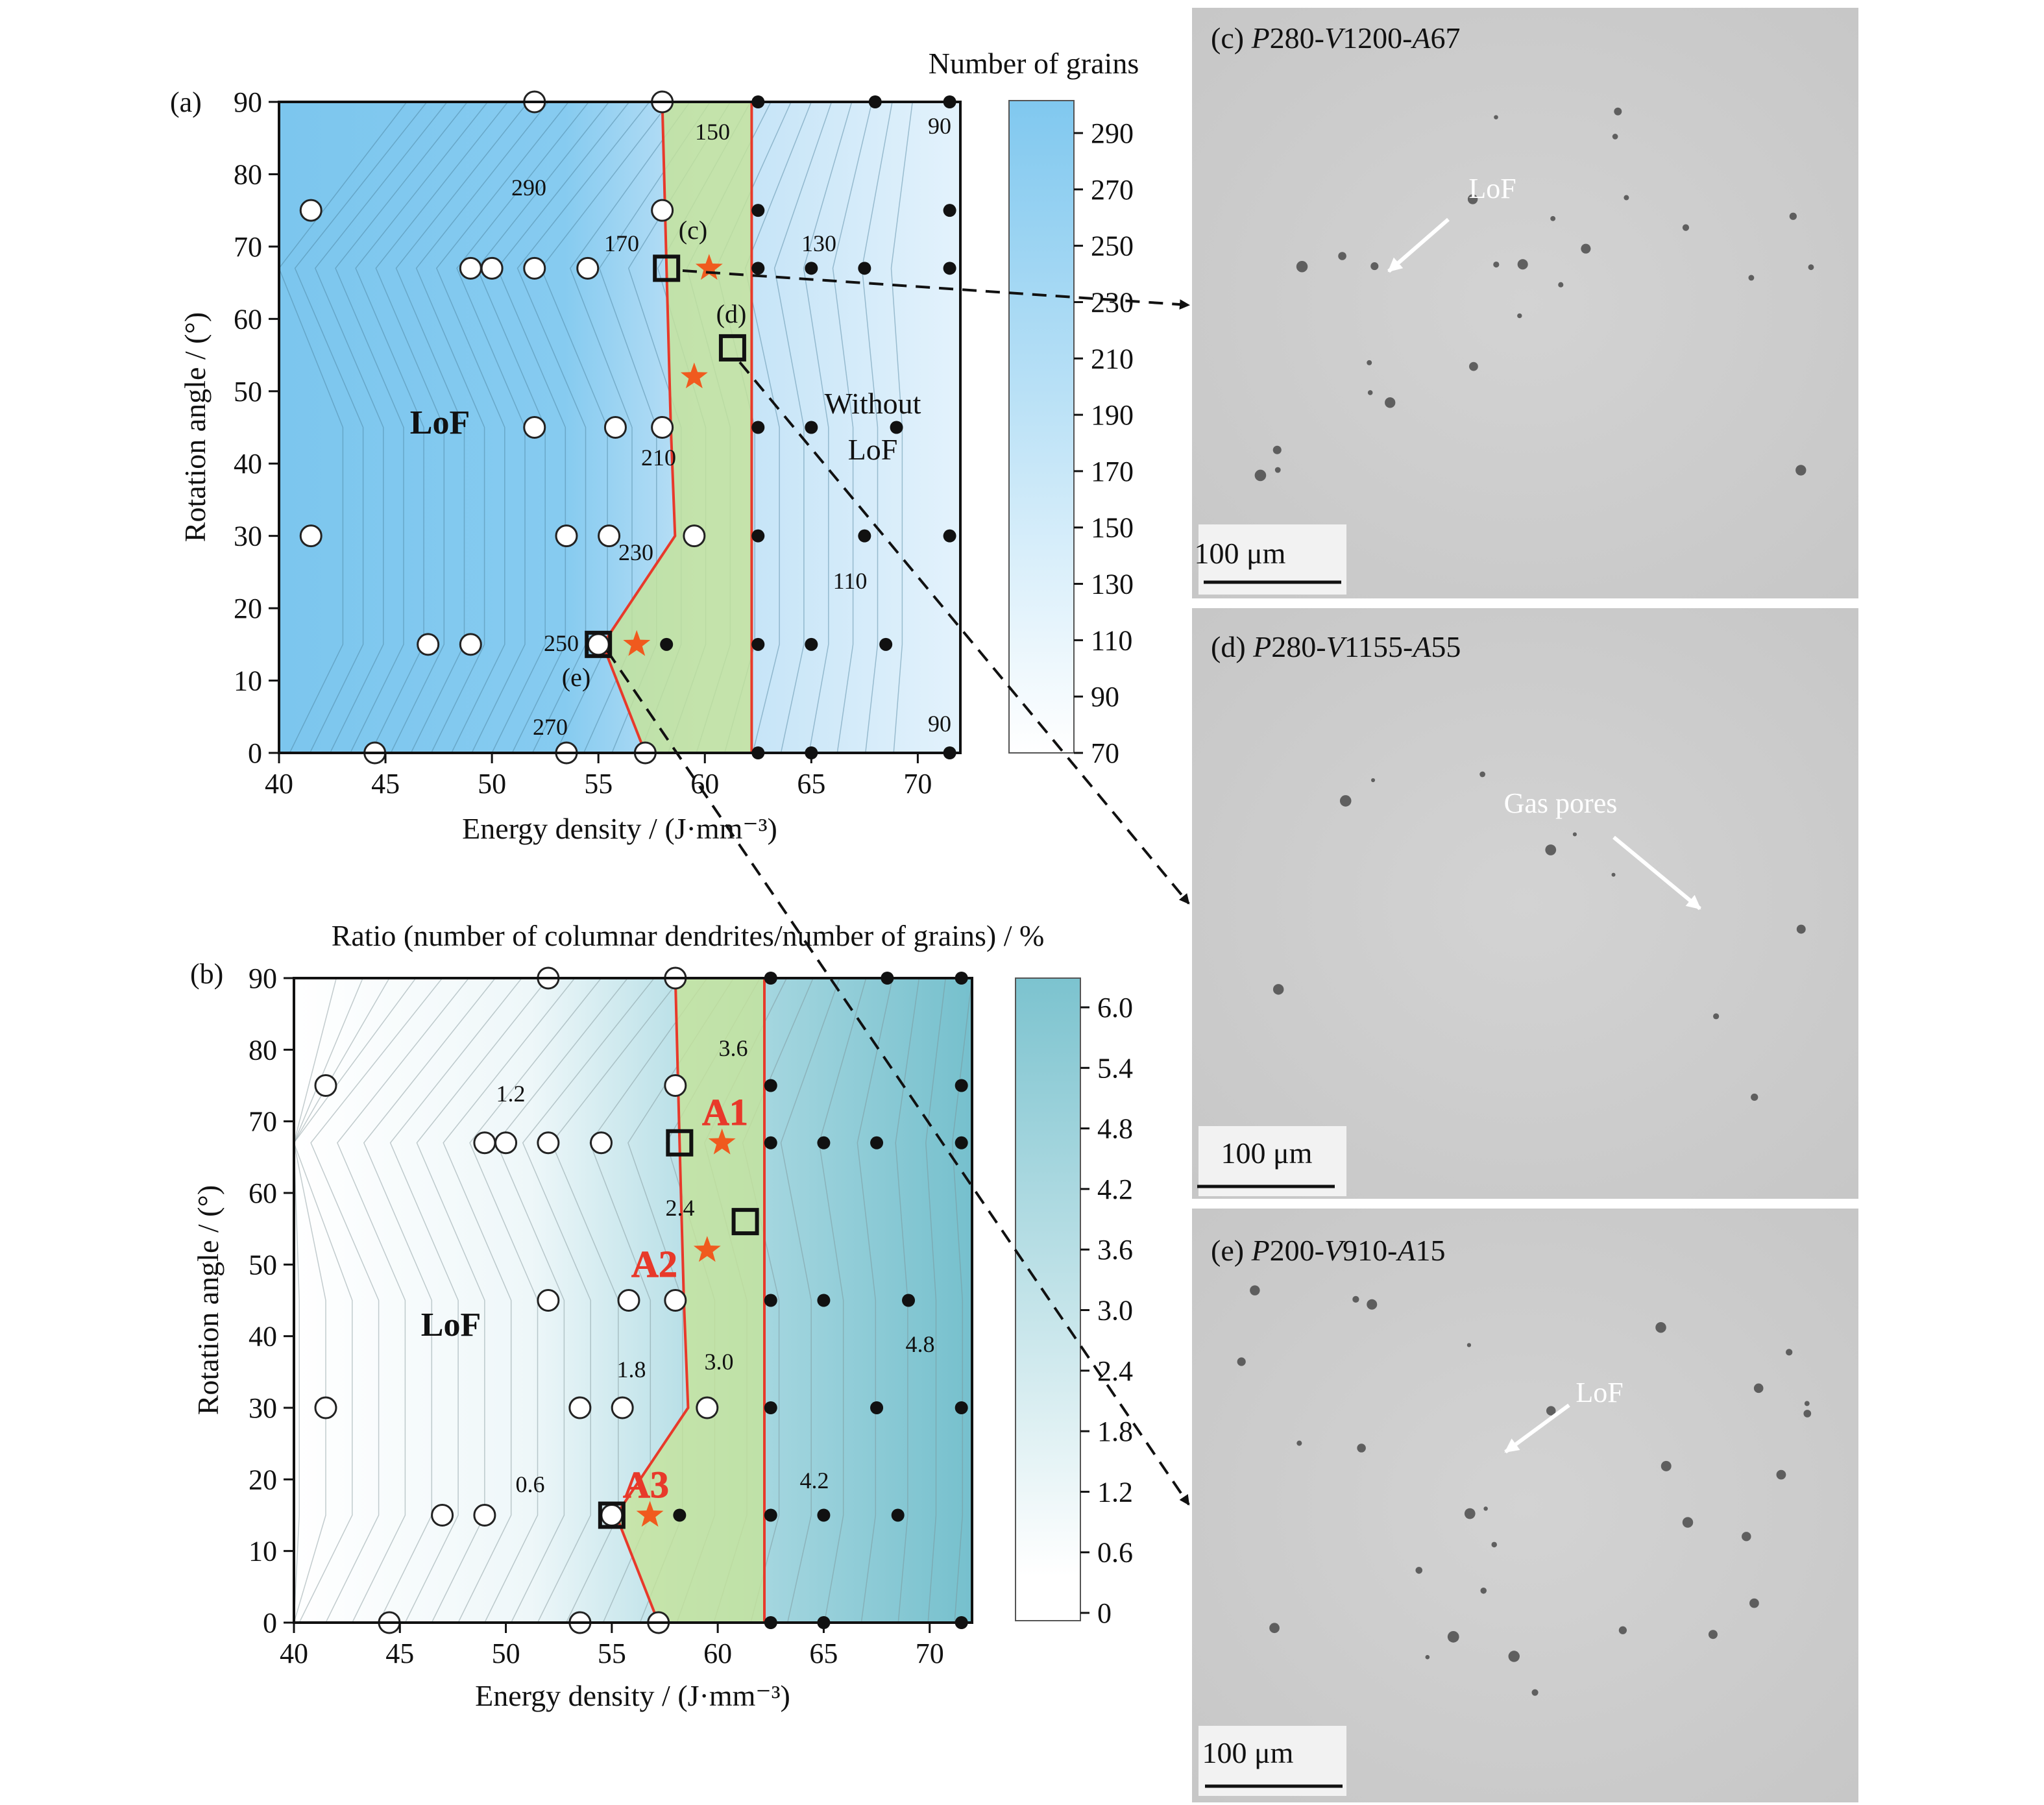 The image size is (2044, 1805). Describe the element at coordinates (621, 243) in the screenshot. I see `contour-label: 170` at that location.